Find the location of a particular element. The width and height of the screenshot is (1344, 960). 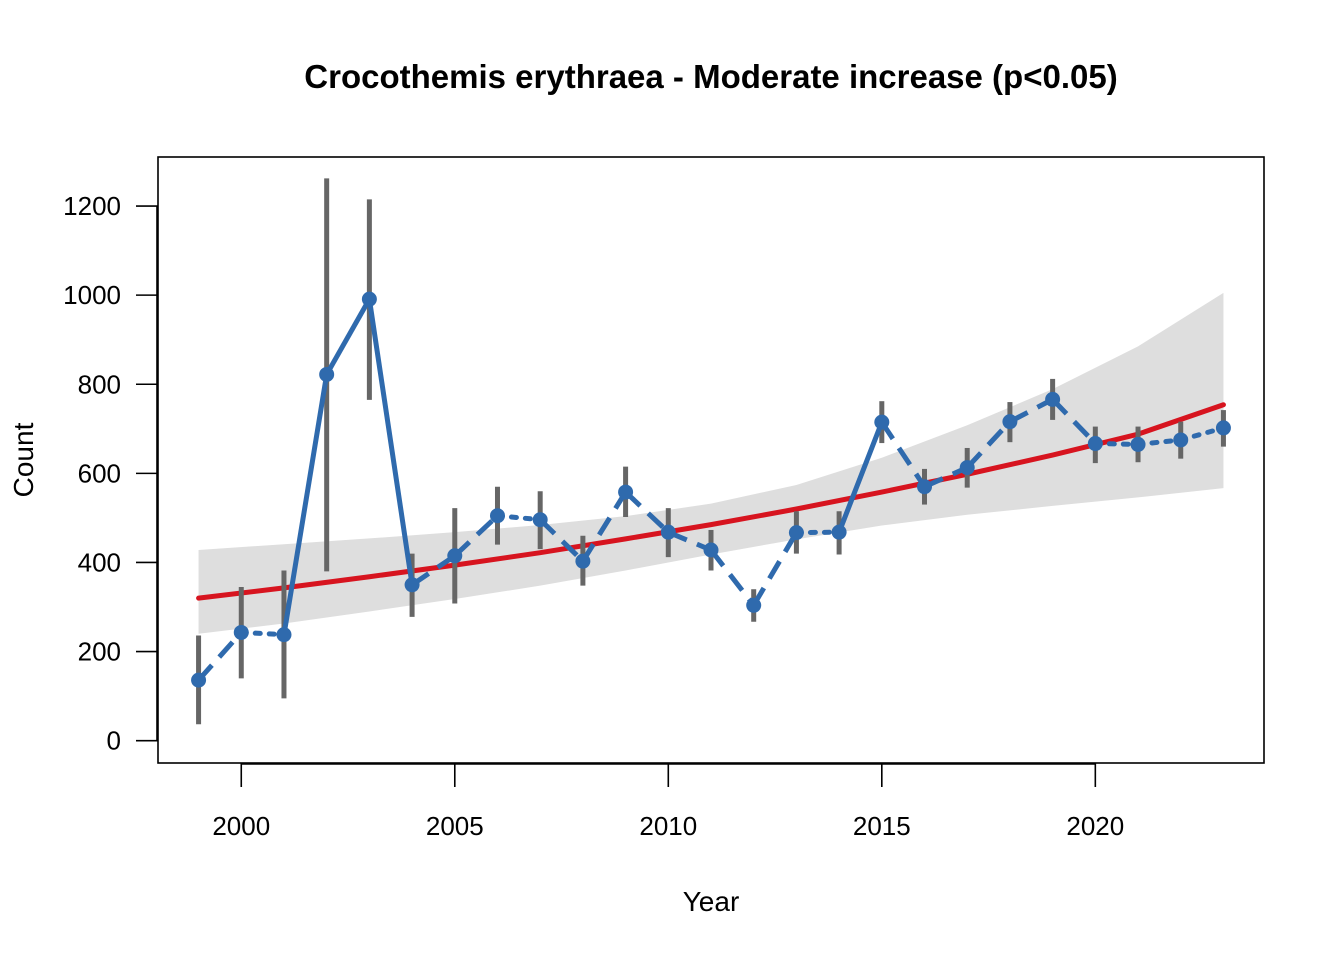

x-tick-label: 2015 is located at coordinates (882, 826).